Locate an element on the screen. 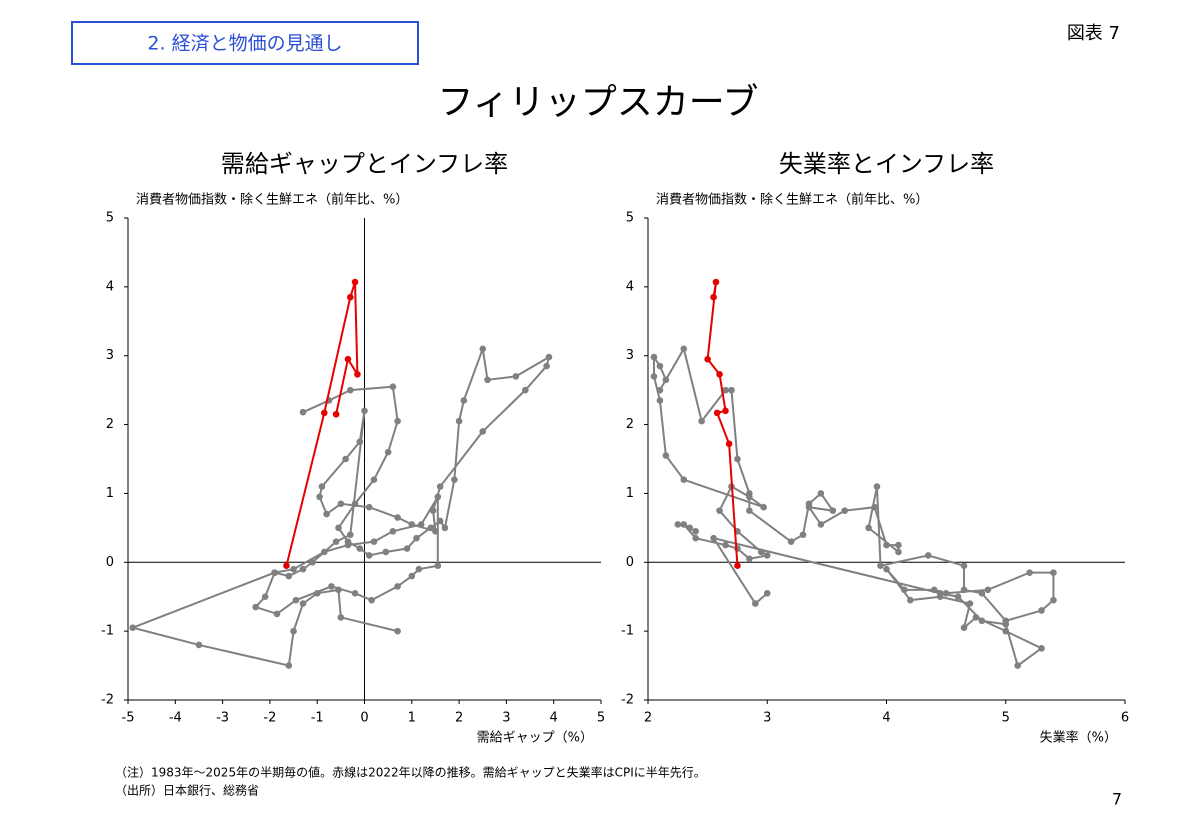 The width and height of the screenshot is (1200, 826). x-tick-label: -5 is located at coordinates (128, 718).